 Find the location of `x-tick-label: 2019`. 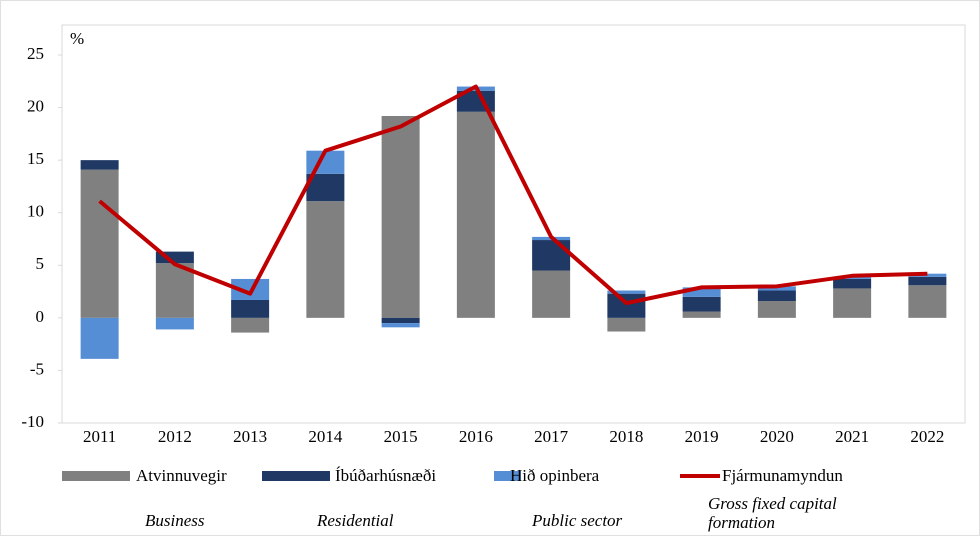

x-tick-label: 2019 is located at coordinates (702, 436).